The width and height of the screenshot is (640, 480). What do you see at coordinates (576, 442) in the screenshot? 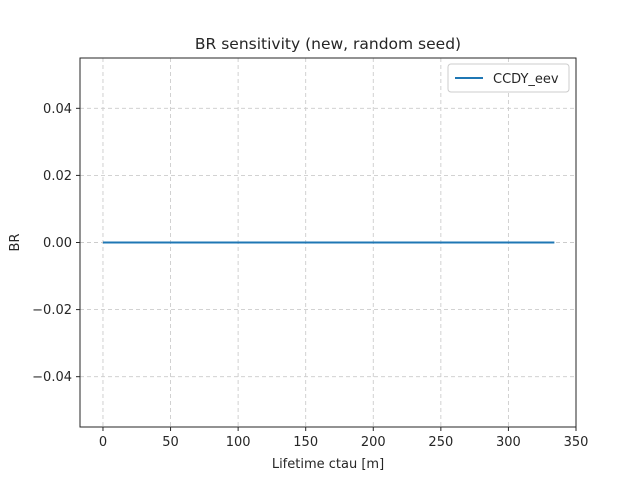
I see `x-tick-label: 350` at bounding box center [576, 442].